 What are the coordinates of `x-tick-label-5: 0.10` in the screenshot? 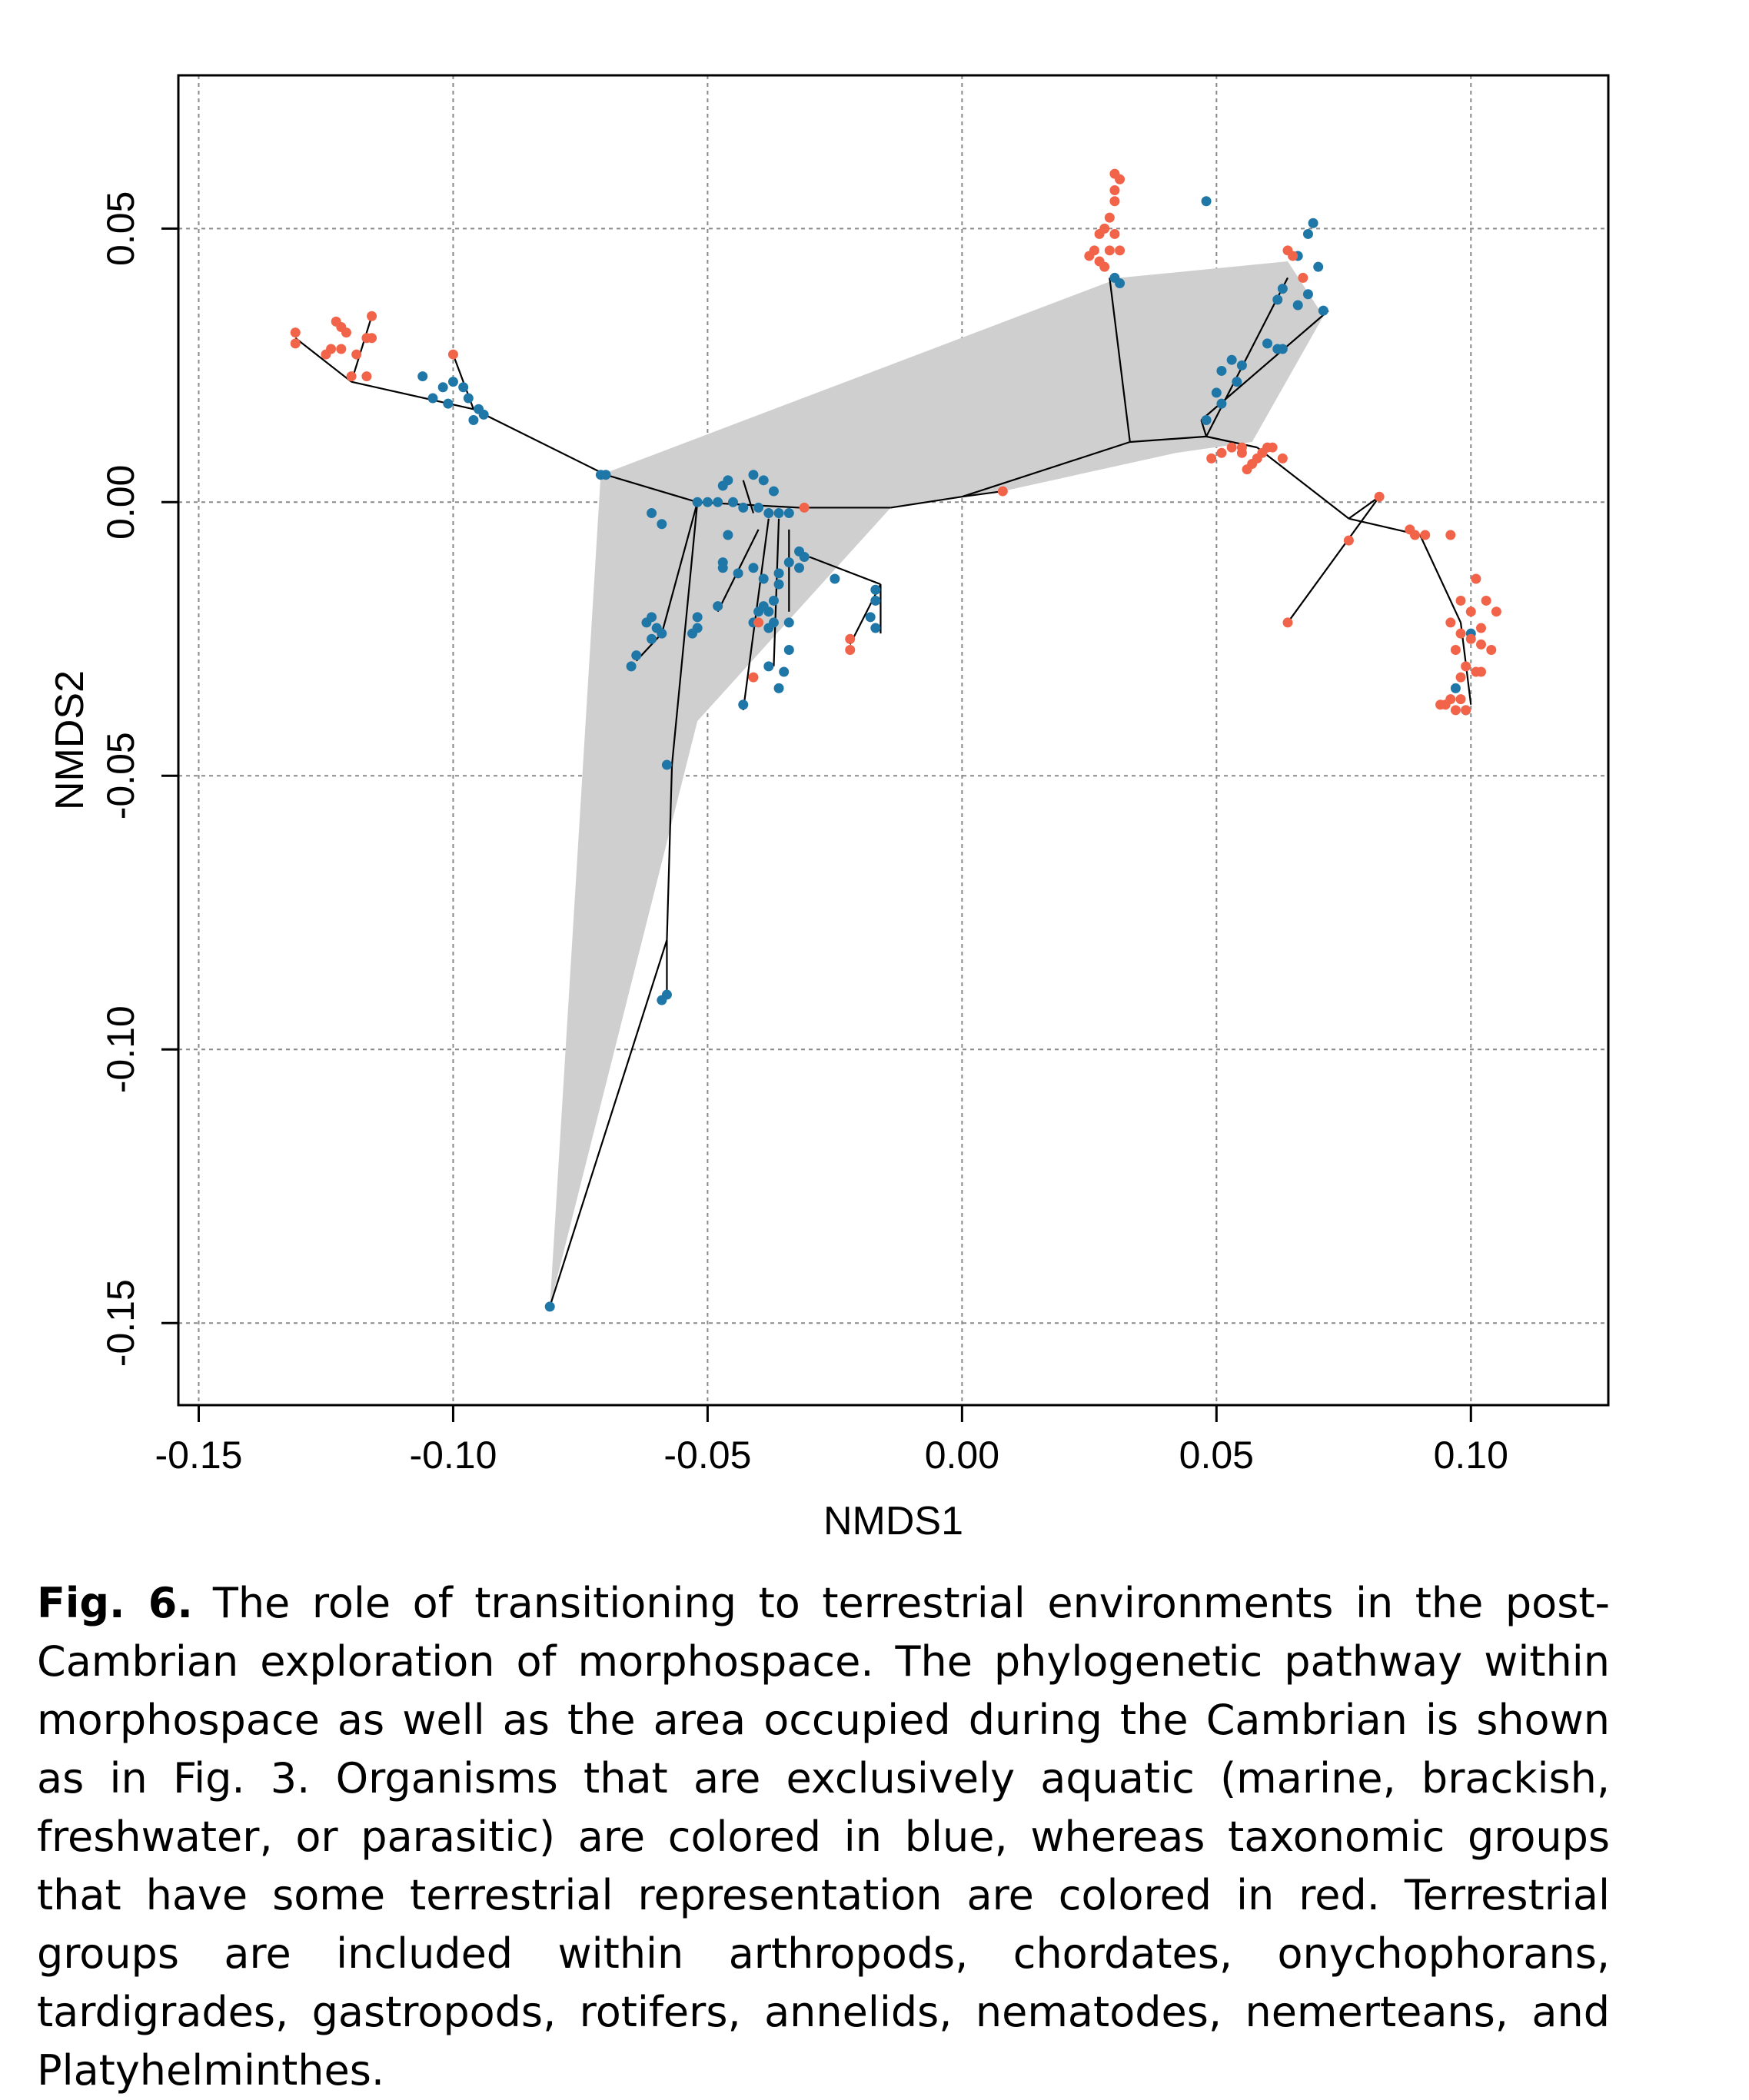 It's located at (1471, 1455).